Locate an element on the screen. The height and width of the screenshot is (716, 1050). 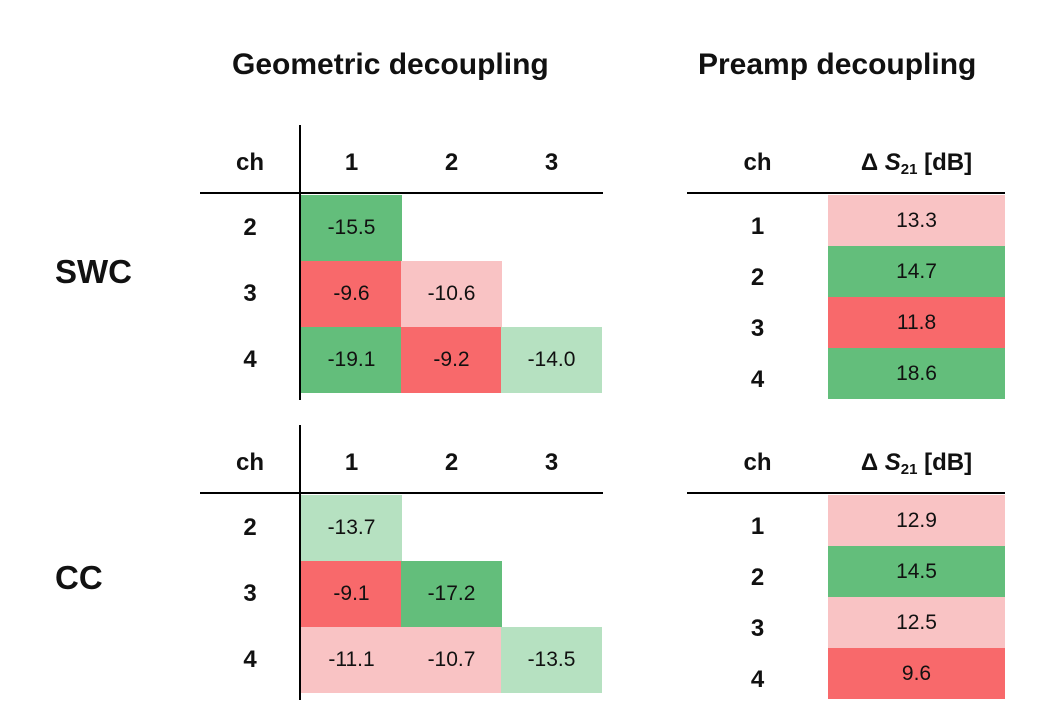
preamp-cell: 12.5 is located at coordinates (916, 622).